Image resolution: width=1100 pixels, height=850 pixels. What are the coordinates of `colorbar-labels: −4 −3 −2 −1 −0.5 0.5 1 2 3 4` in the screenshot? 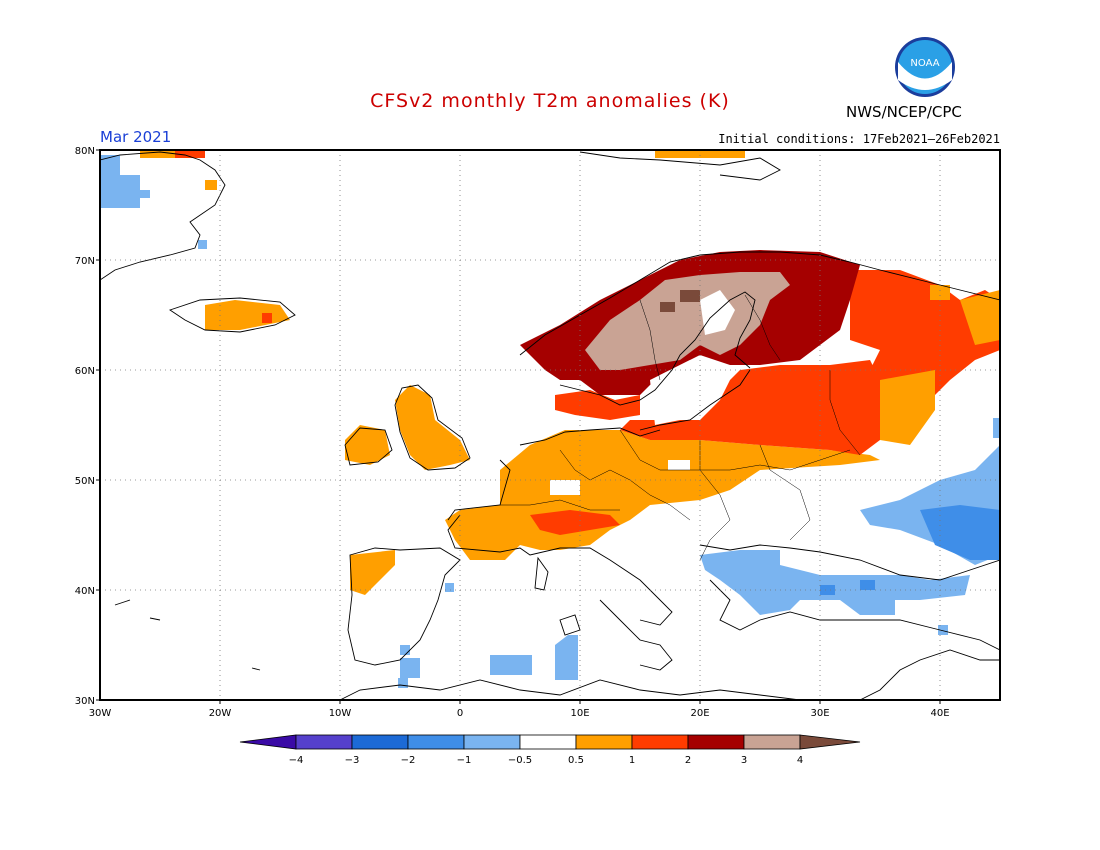 It's located at (546, 760).